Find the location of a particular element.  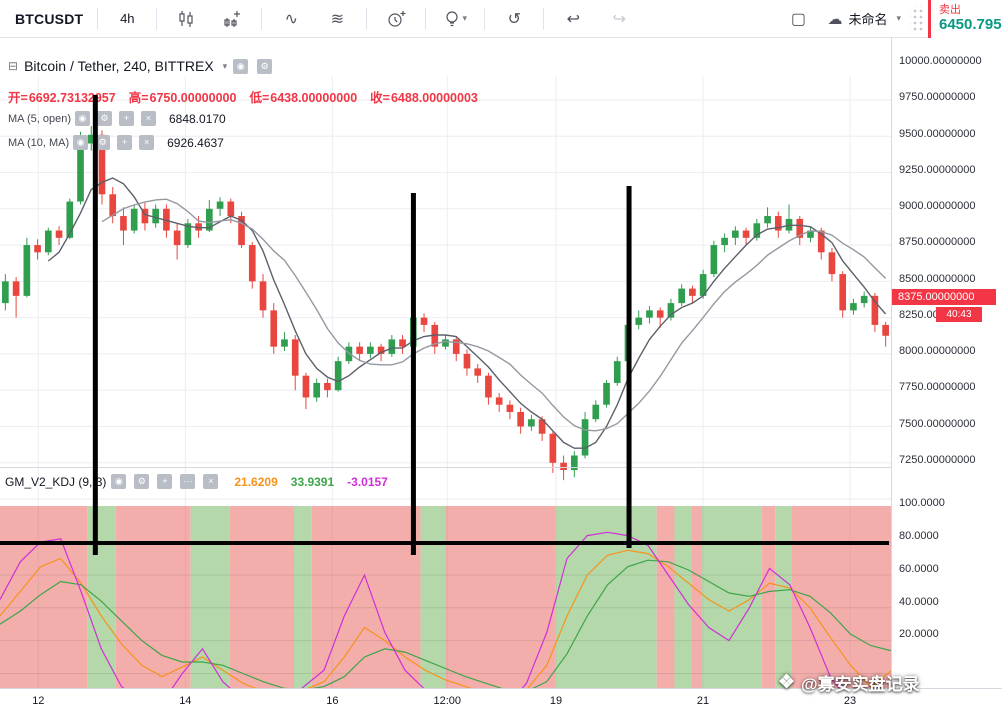

price-axis-label: 9250.00000000 is located at coordinates (937, 169).